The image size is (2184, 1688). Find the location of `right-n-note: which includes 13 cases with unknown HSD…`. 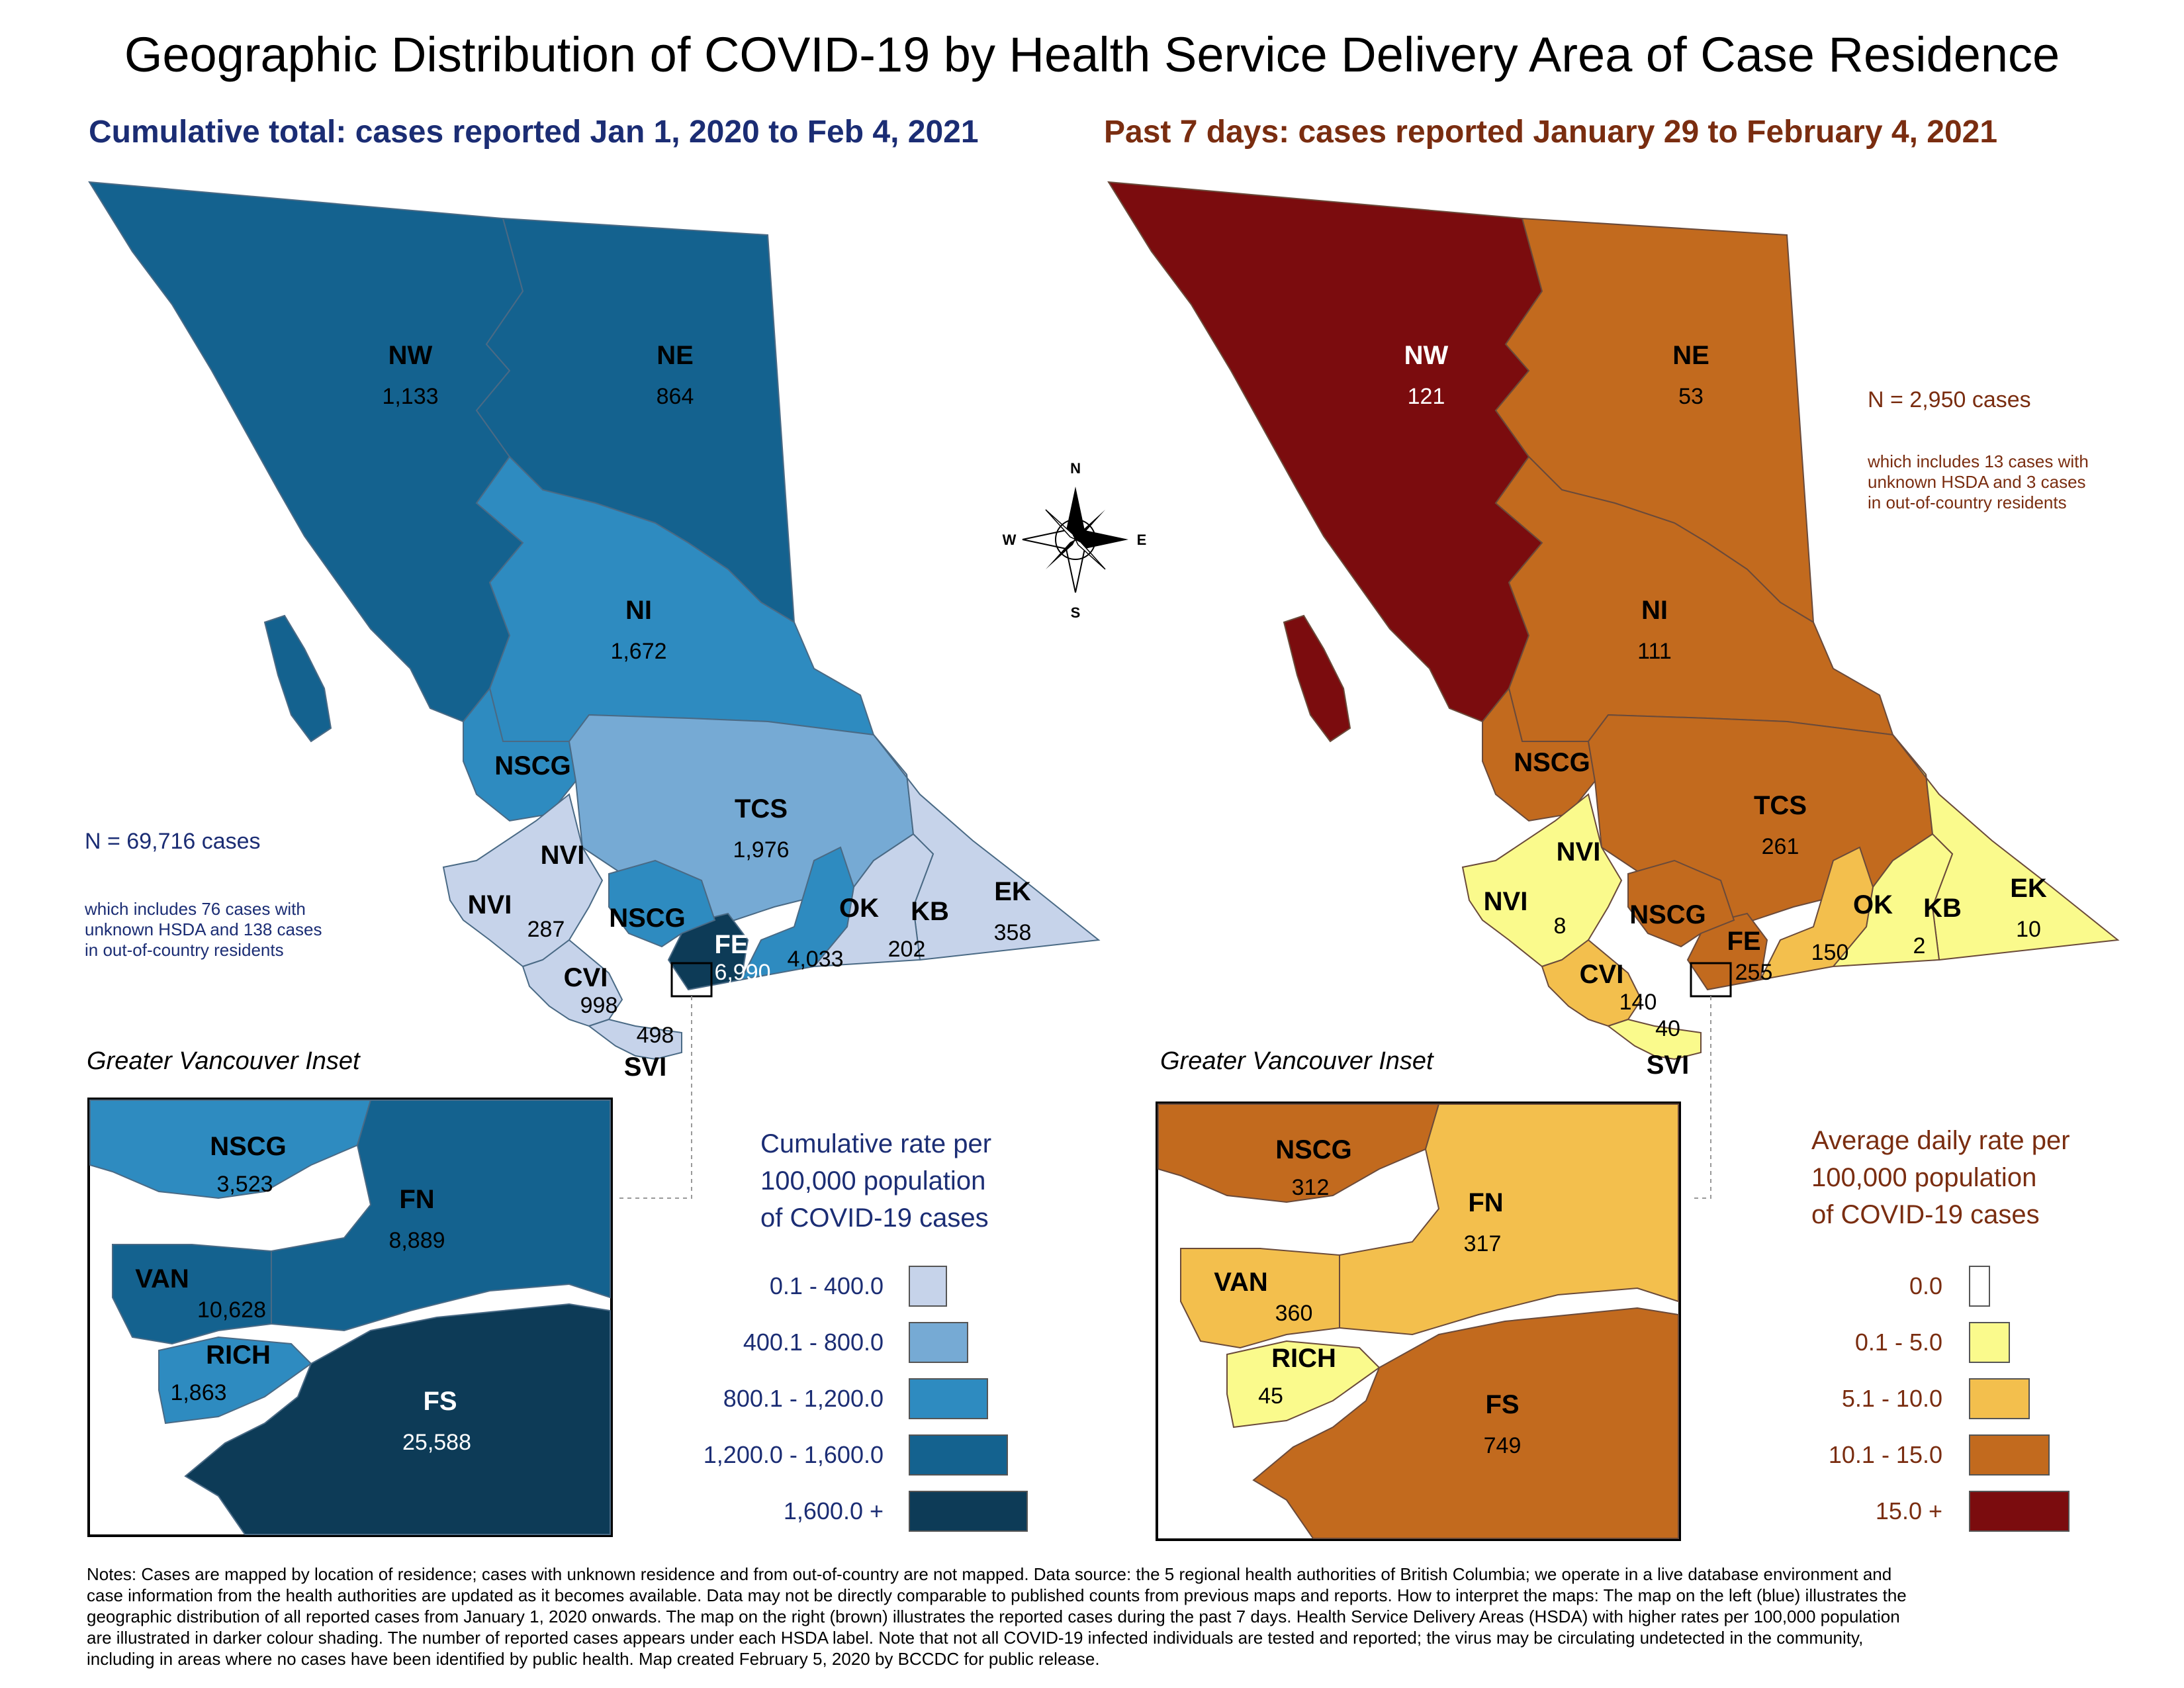

right-n-note: which includes 13 cases with unknown HSD… is located at coordinates (1979, 482).